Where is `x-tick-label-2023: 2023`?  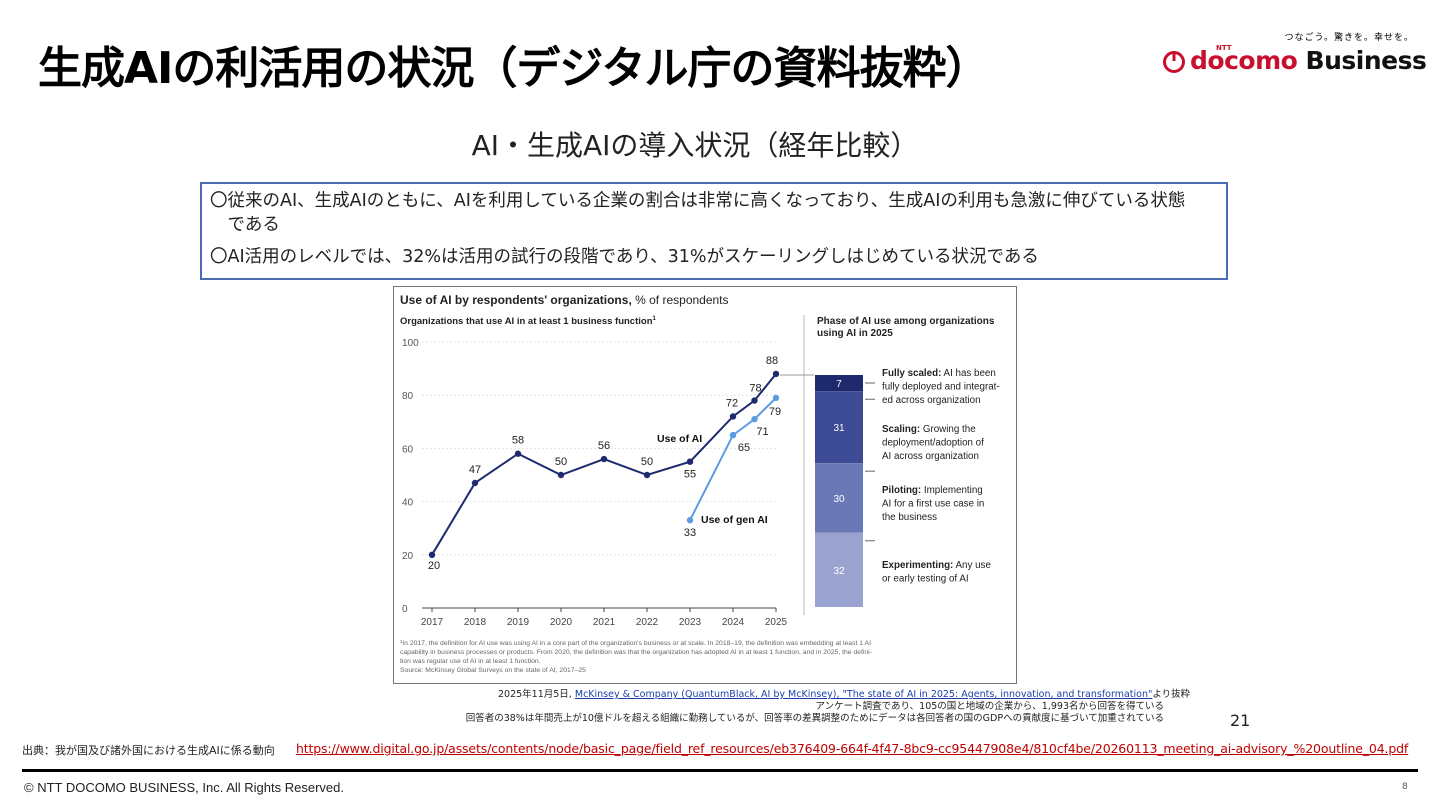
x-tick-label-2023: 2023 is located at coordinates (690, 622).